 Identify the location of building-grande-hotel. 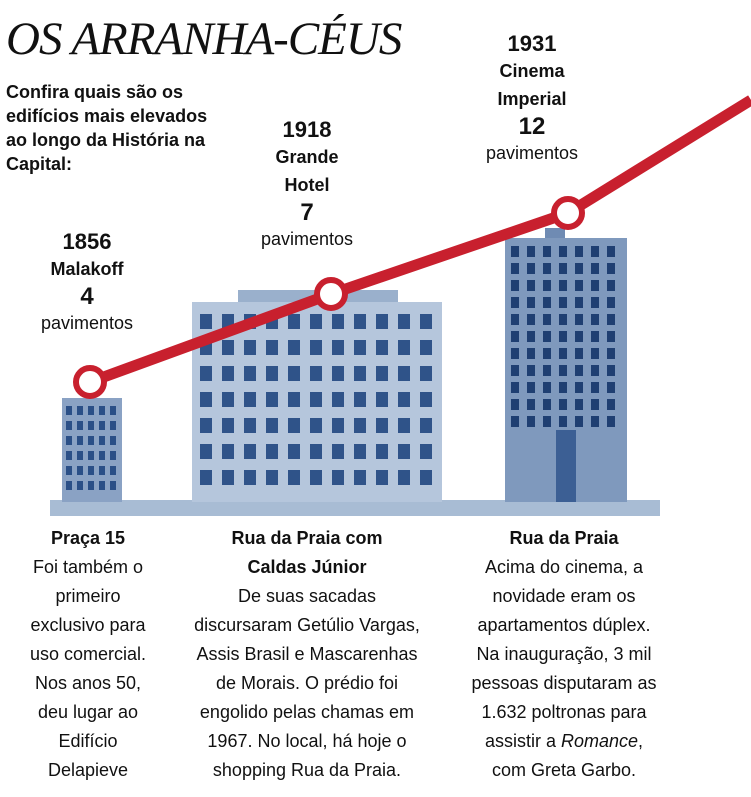
(317, 396).